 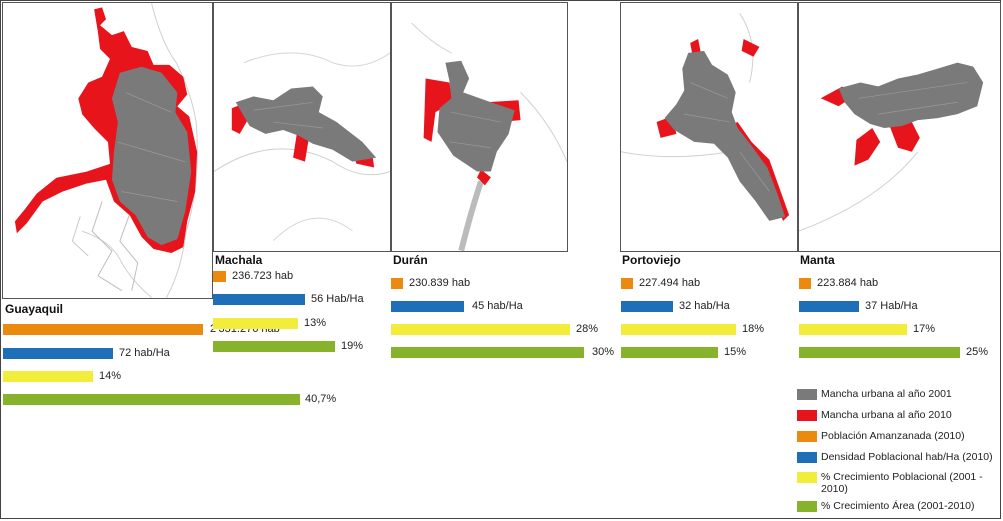 I want to click on value-poblacion-manta: 223.884 hab, so click(x=848, y=283).